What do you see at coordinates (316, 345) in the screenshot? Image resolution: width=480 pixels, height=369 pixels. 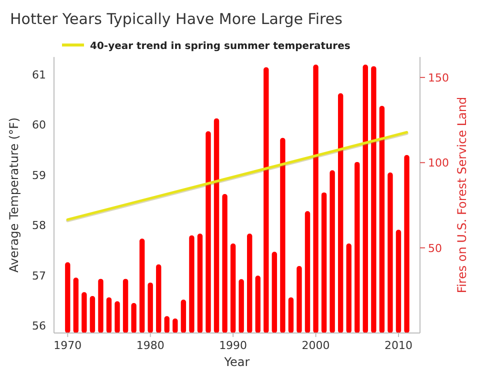 I see `x-tick-label: 2000` at bounding box center [316, 345].